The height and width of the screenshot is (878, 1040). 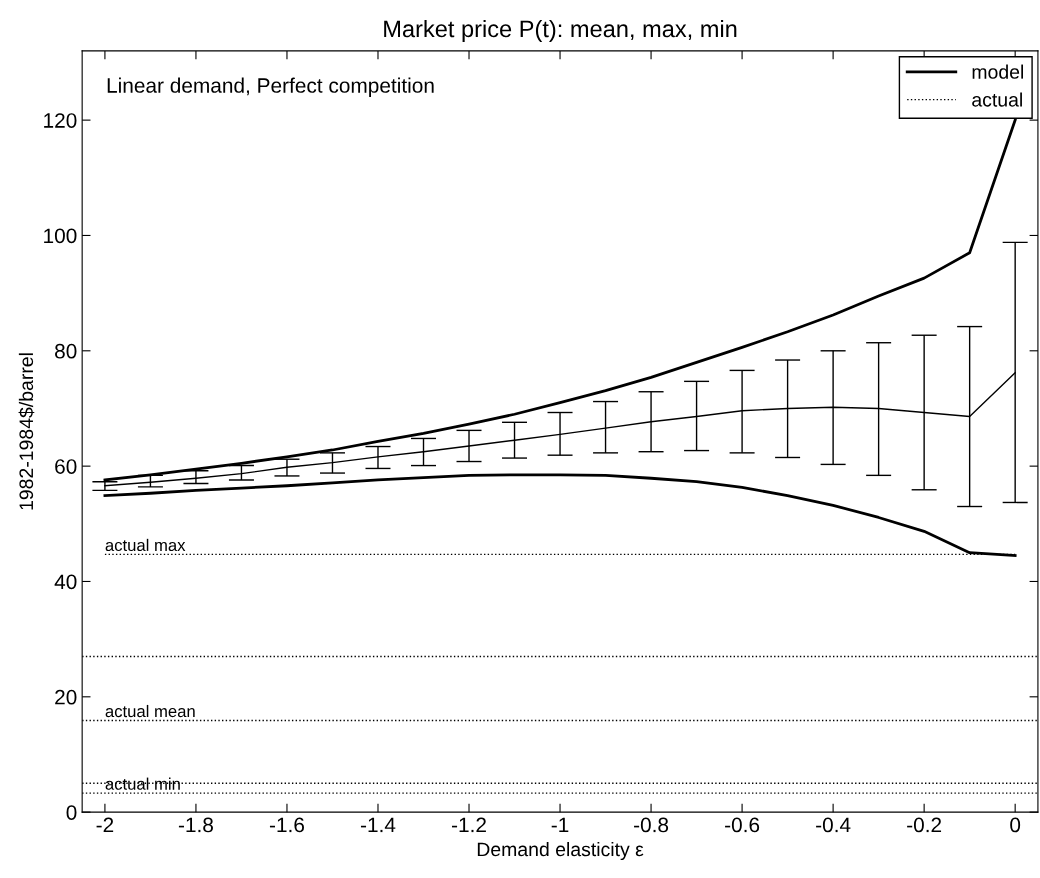 I want to click on x-tick-label: -1.2, so click(x=468, y=825).